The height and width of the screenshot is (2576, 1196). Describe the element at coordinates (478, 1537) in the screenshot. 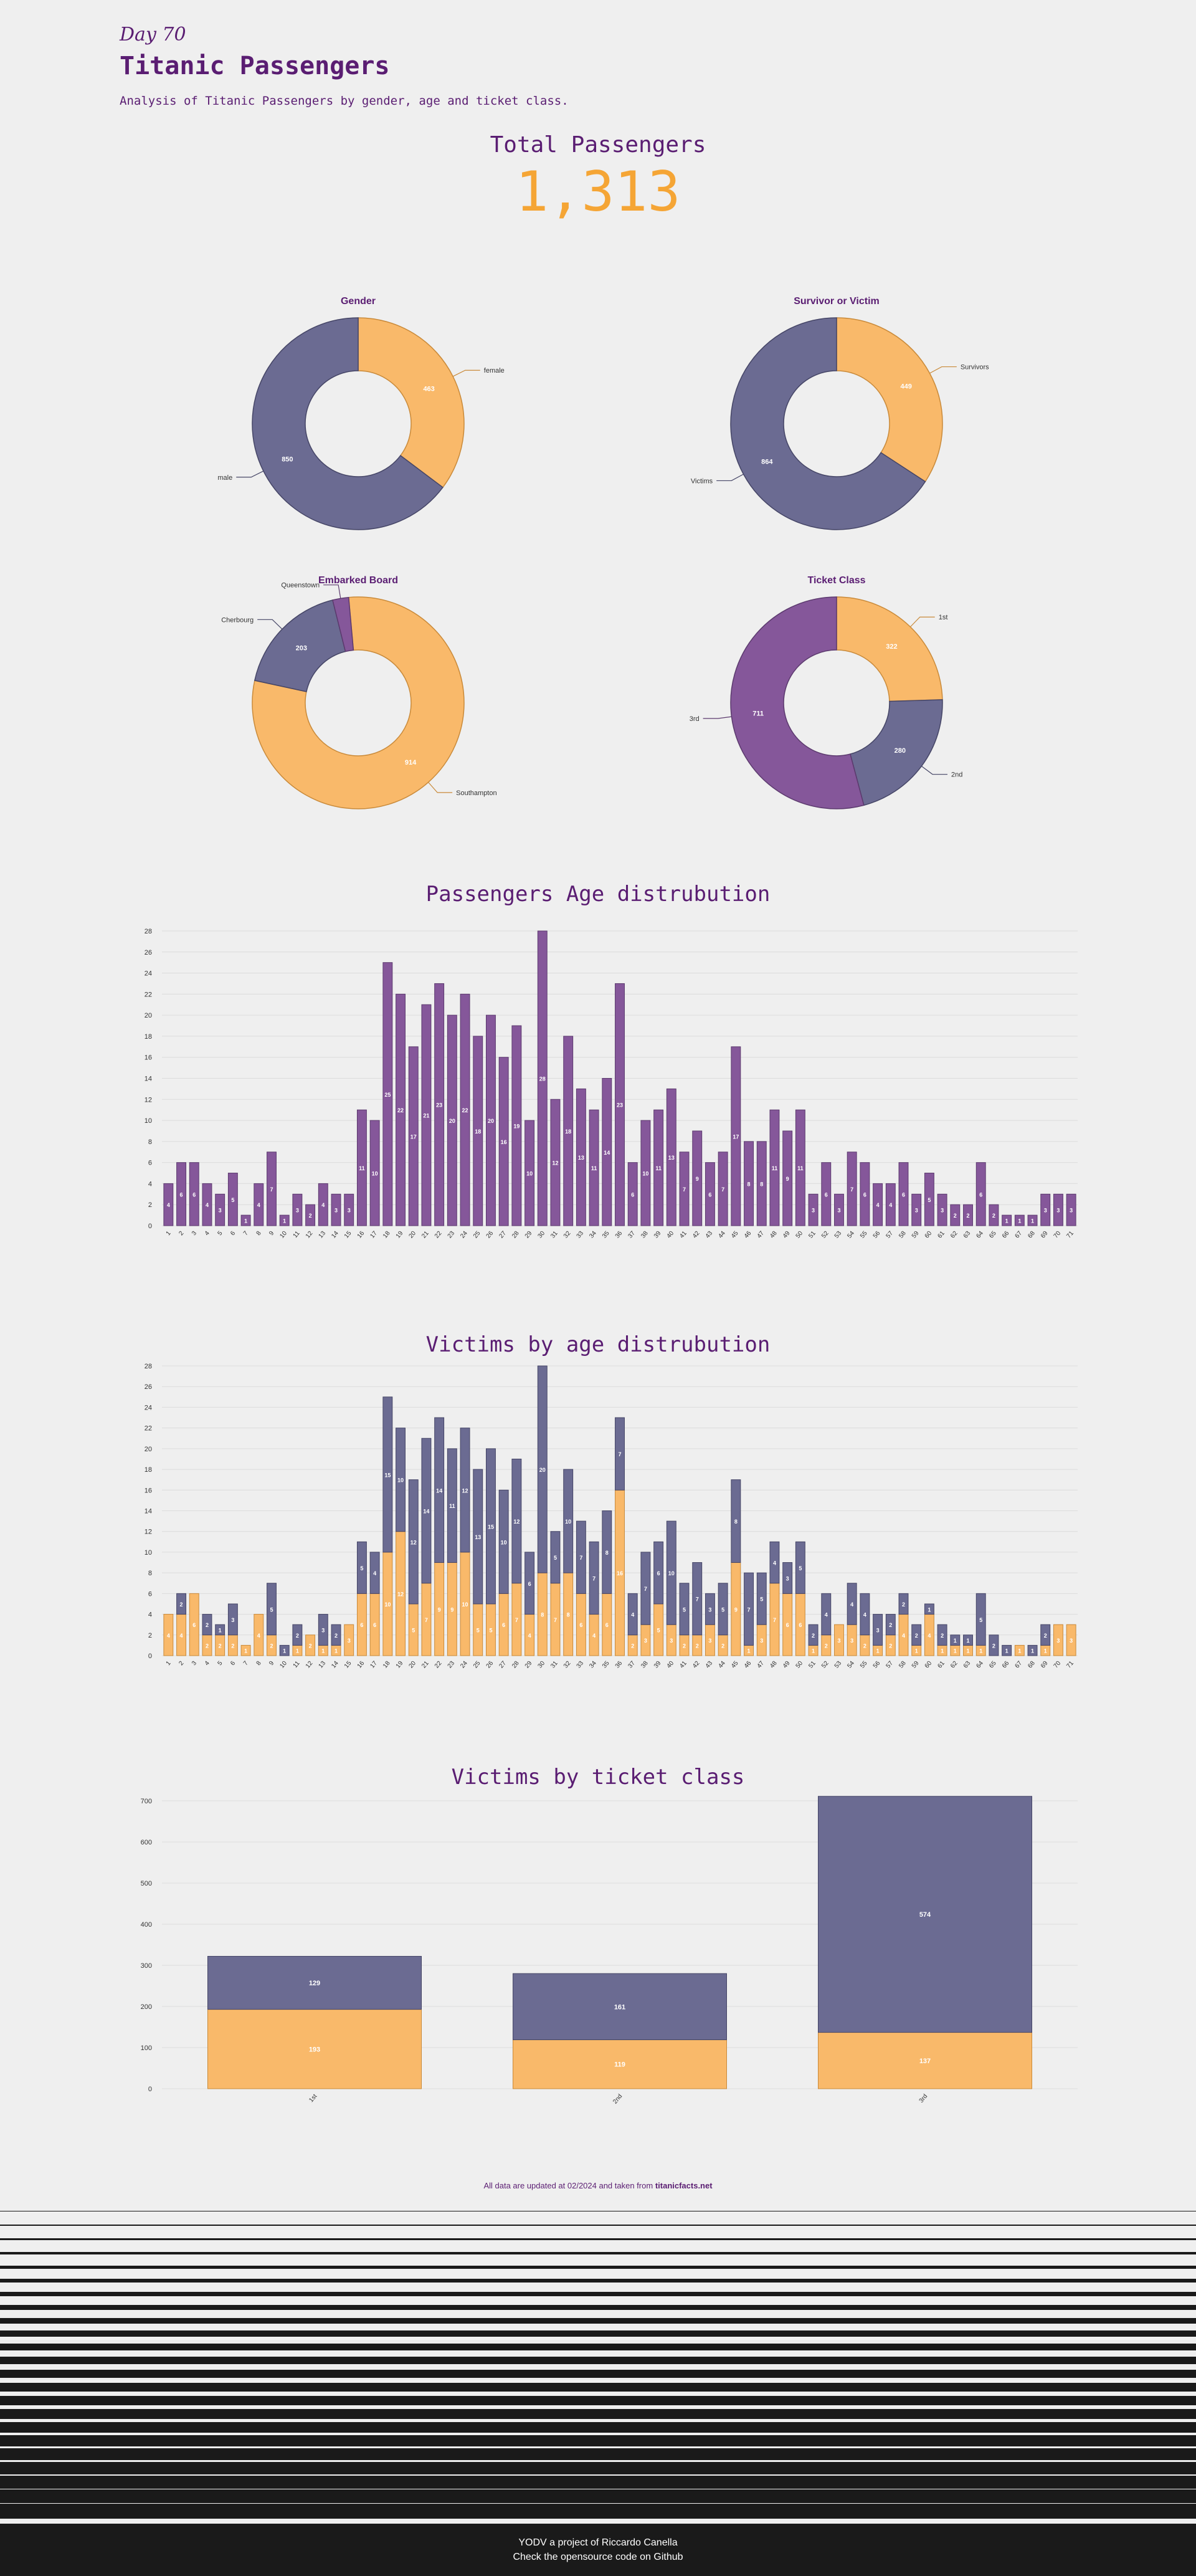

I see `bar-value-label: 13` at that location.